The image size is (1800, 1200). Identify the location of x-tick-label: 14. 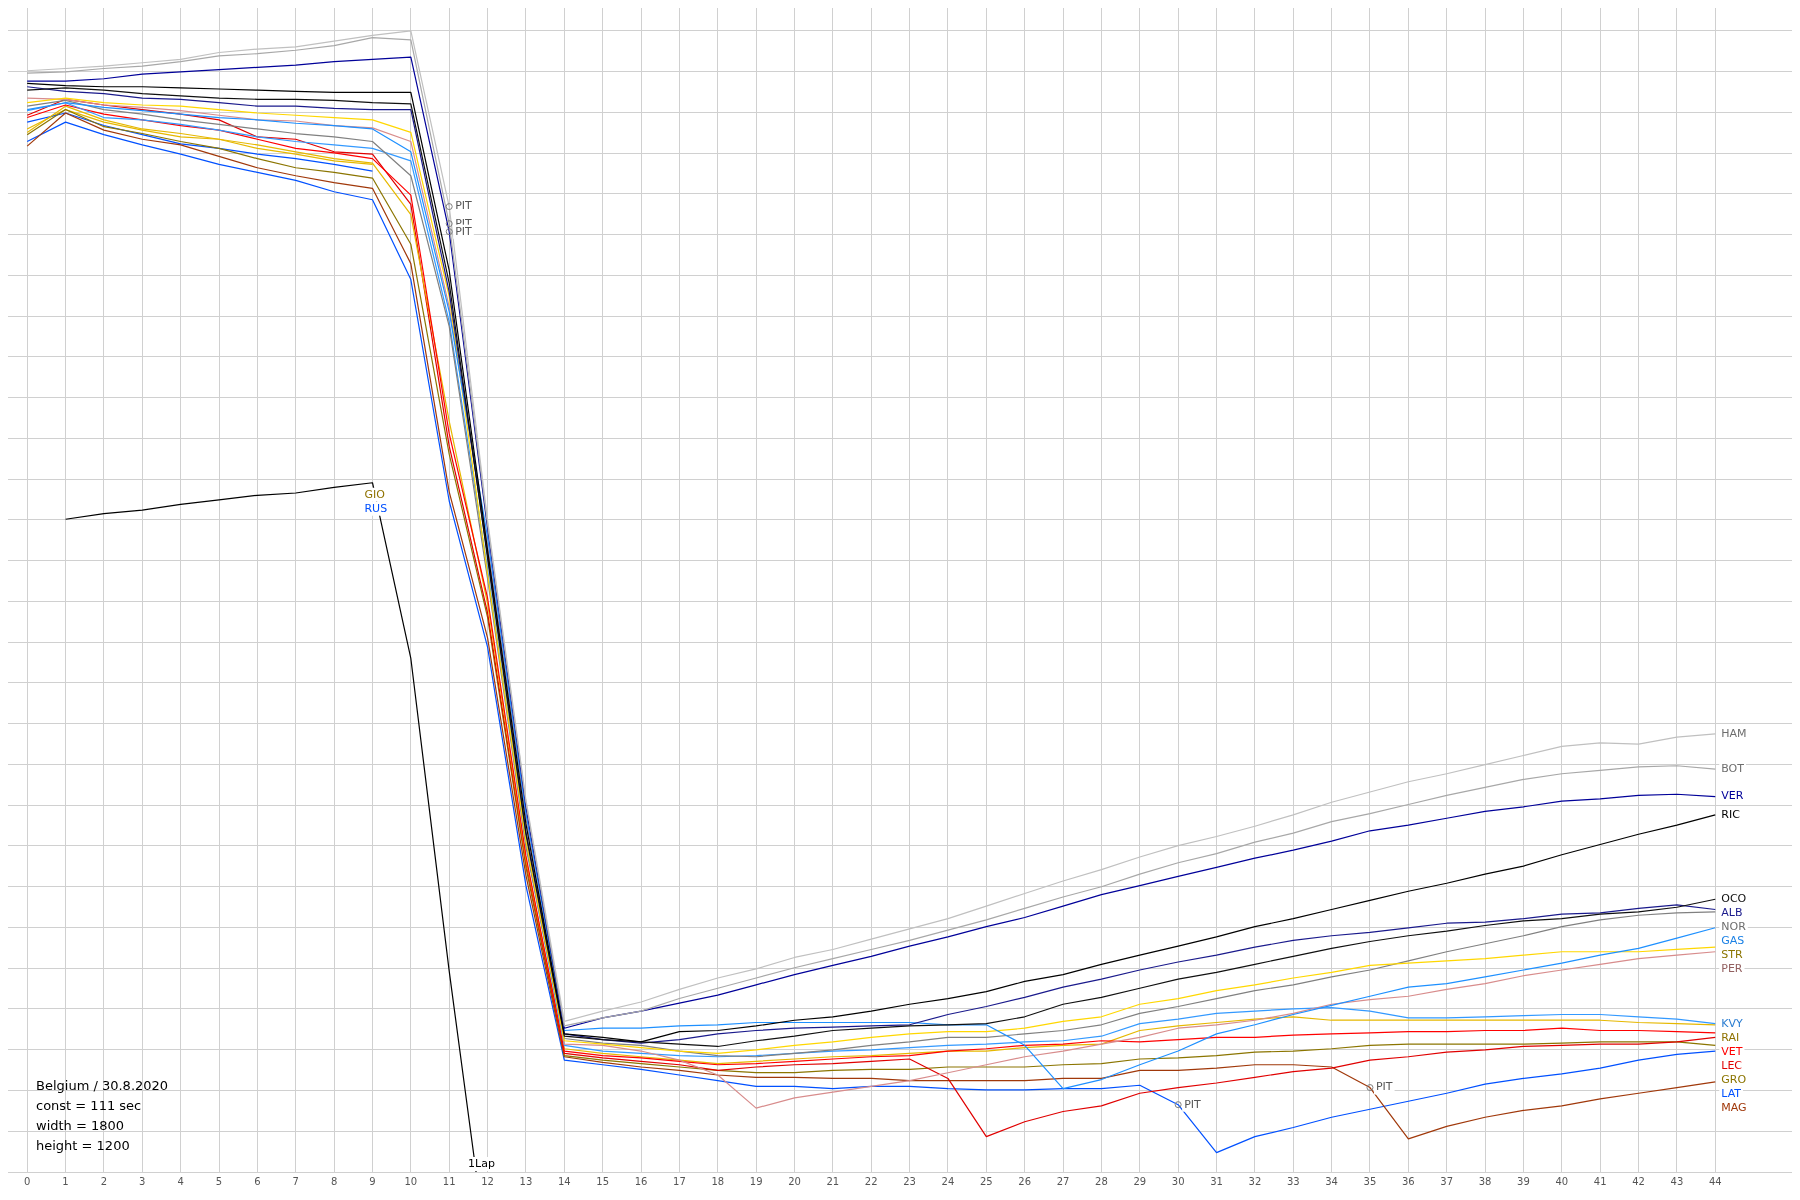
(564, 1181).